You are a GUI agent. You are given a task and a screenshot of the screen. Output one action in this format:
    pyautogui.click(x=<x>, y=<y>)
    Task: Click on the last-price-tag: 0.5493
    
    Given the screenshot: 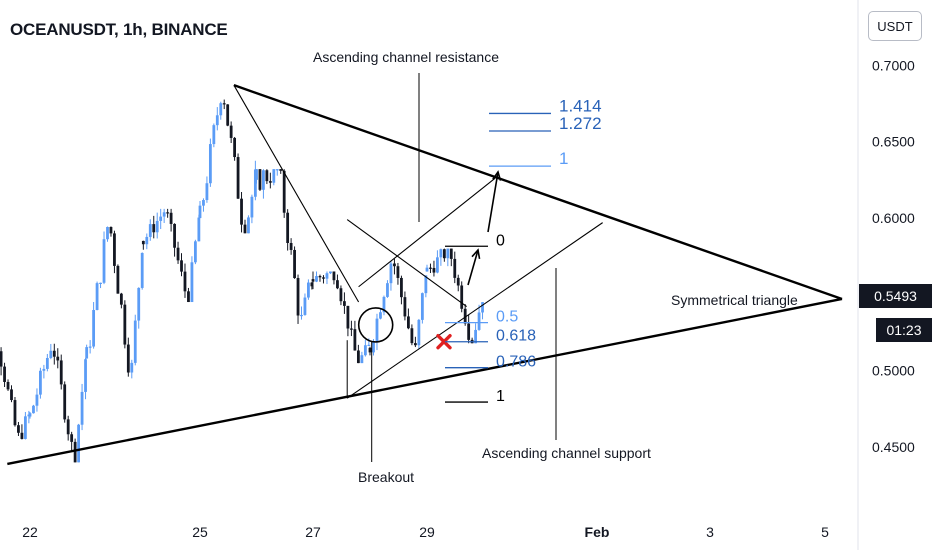 What is the action you would take?
    pyautogui.click(x=895, y=296)
    